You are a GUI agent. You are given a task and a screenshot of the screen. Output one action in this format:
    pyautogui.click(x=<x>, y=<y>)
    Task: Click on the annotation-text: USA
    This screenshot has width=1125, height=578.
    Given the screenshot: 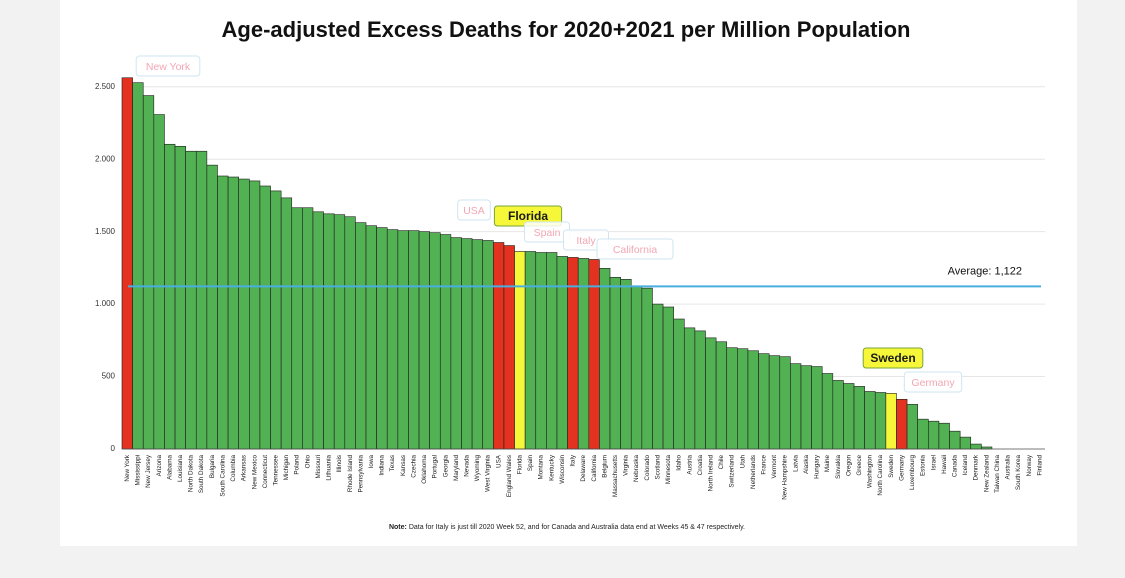 What is the action you would take?
    pyautogui.click(x=474, y=211)
    